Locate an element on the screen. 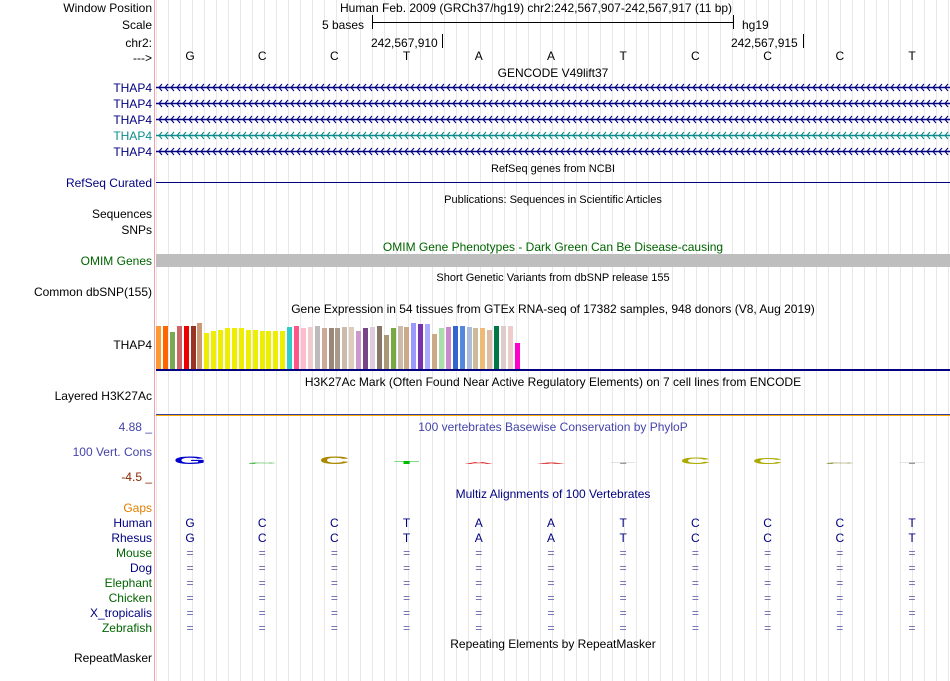 The height and width of the screenshot is (681, 950). label-snps: SNPs is located at coordinates (136, 230).